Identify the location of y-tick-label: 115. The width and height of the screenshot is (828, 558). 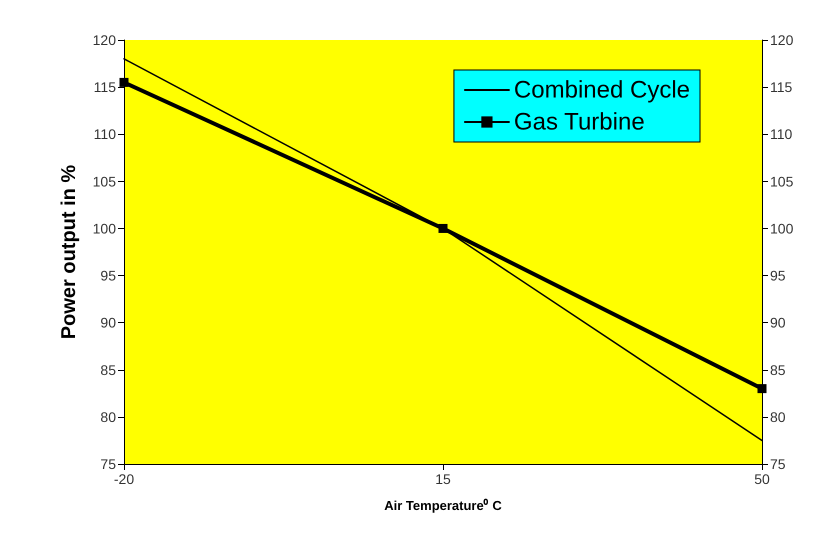
(105, 87).